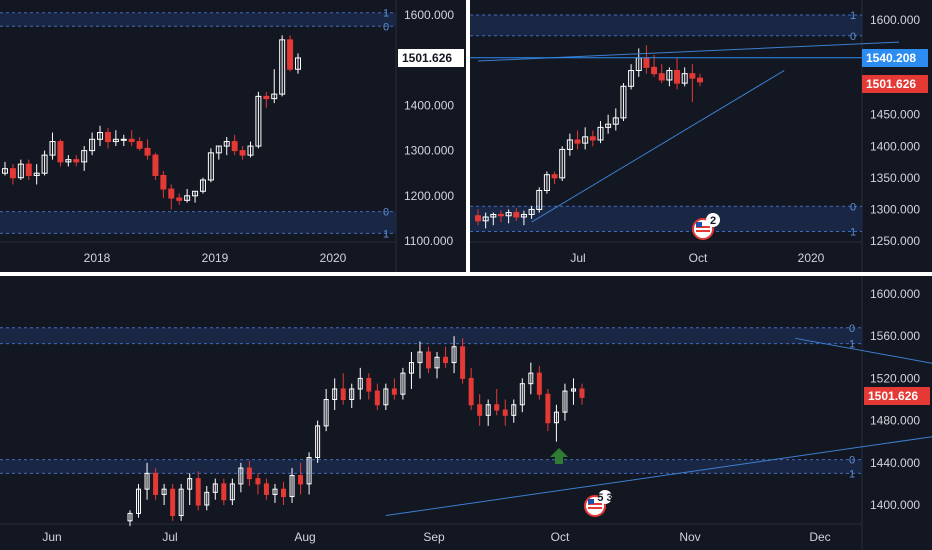  What do you see at coordinates (434, 537) in the screenshot?
I see `x-tick-label: Sep` at bounding box center [434, 537].